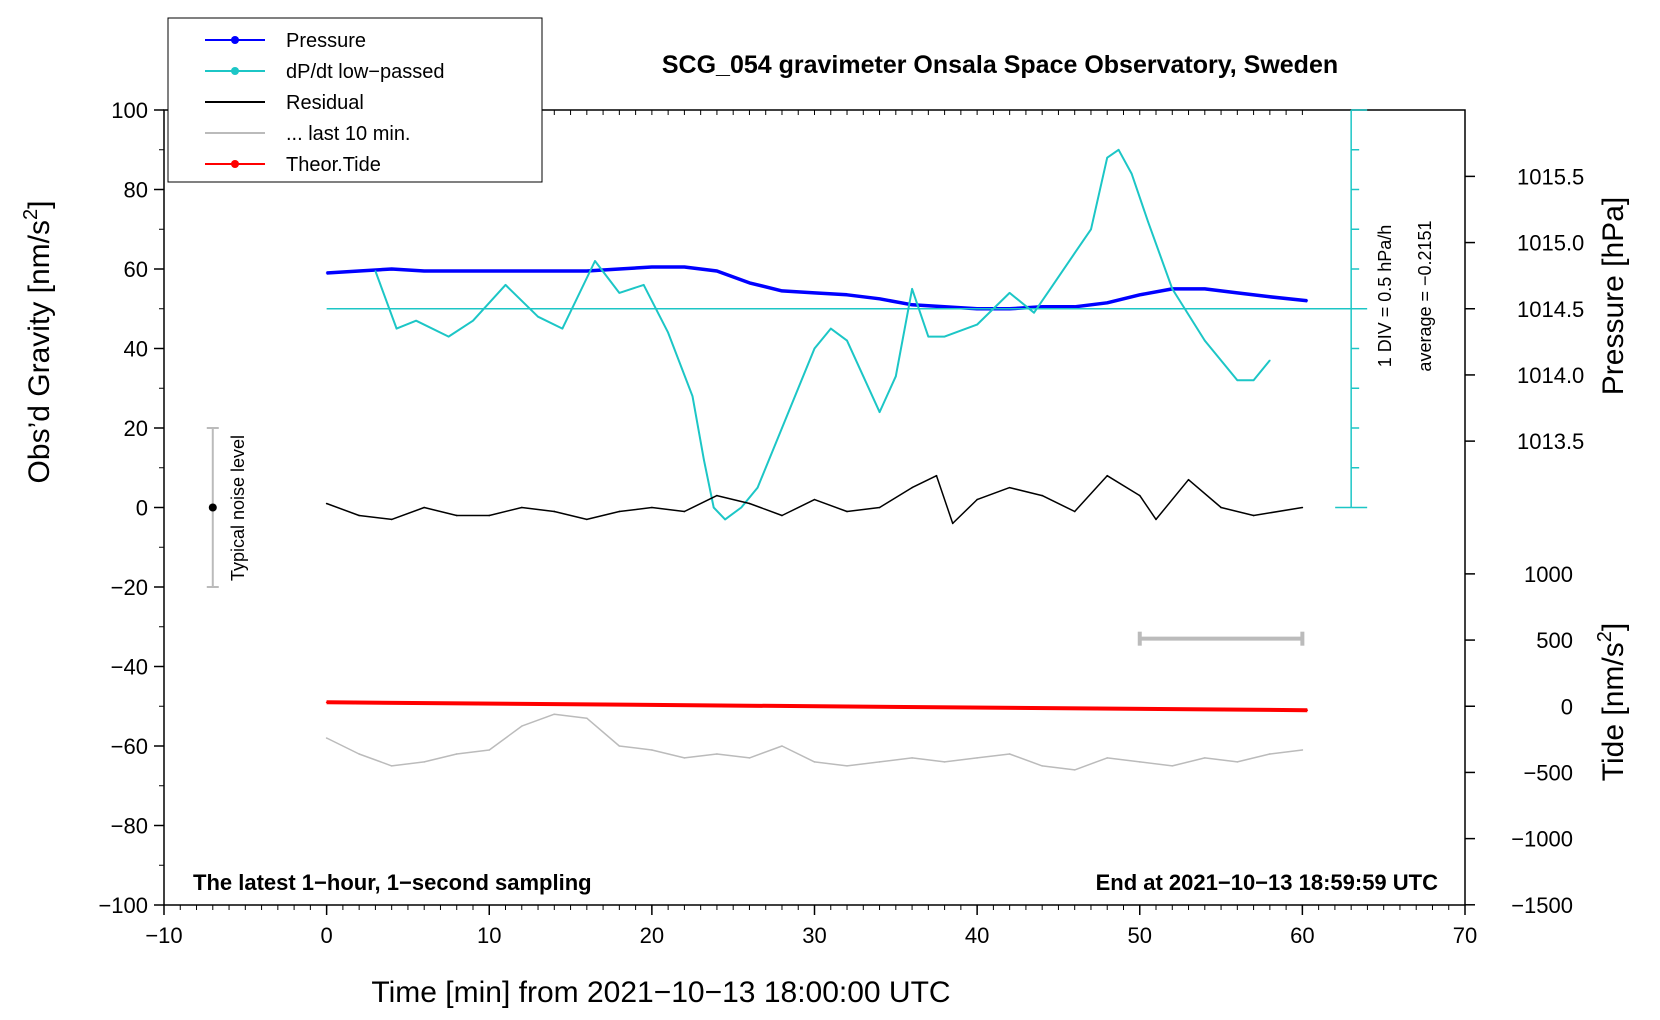  Describe the element at coordinates (38, 342) in the screenshot. I see `y-axis-label-gravity: Obs’d Gravity [nm/s2]` at that location.